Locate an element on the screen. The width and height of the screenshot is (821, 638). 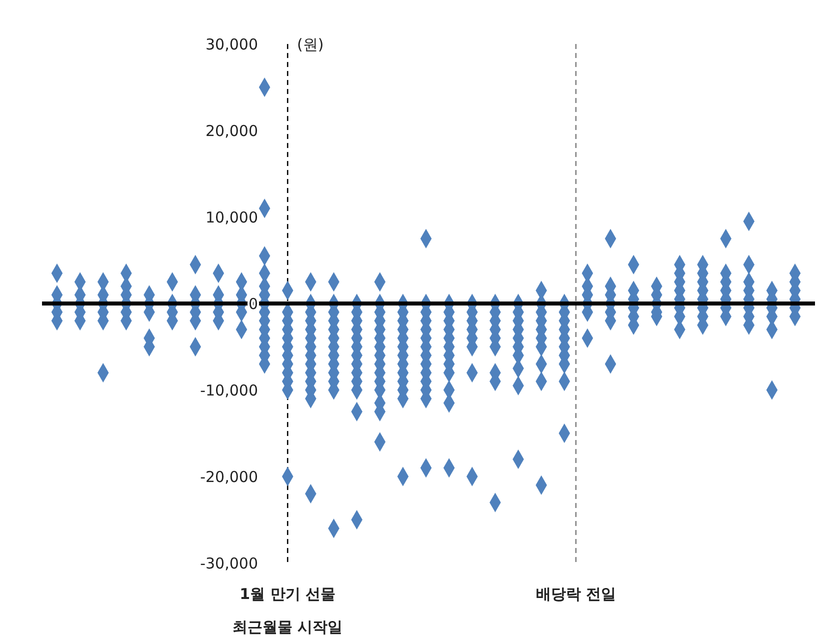
y-axis-title: (원) is located at coordinates (310, 44).